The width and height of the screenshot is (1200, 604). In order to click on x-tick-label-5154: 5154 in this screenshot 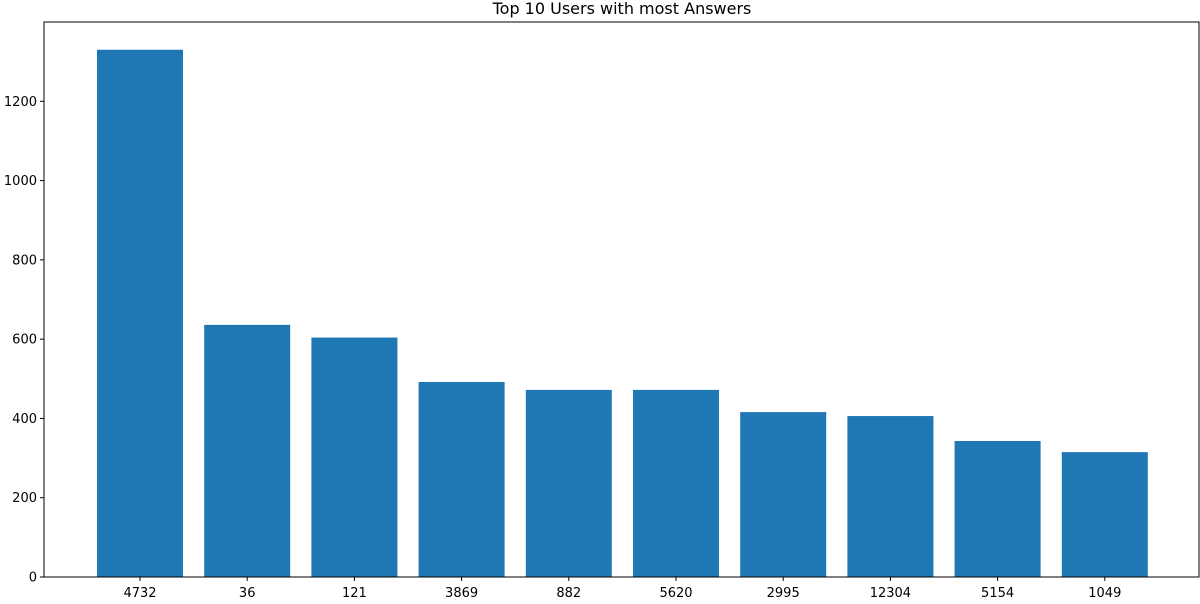, I will do `click(997, 593)`.